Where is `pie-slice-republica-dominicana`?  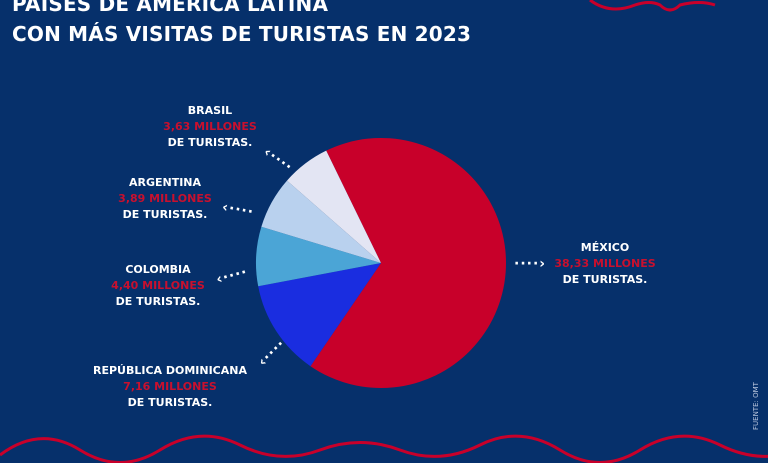 pie-slice-republica-dominicana is located at coordinates (319, 315).